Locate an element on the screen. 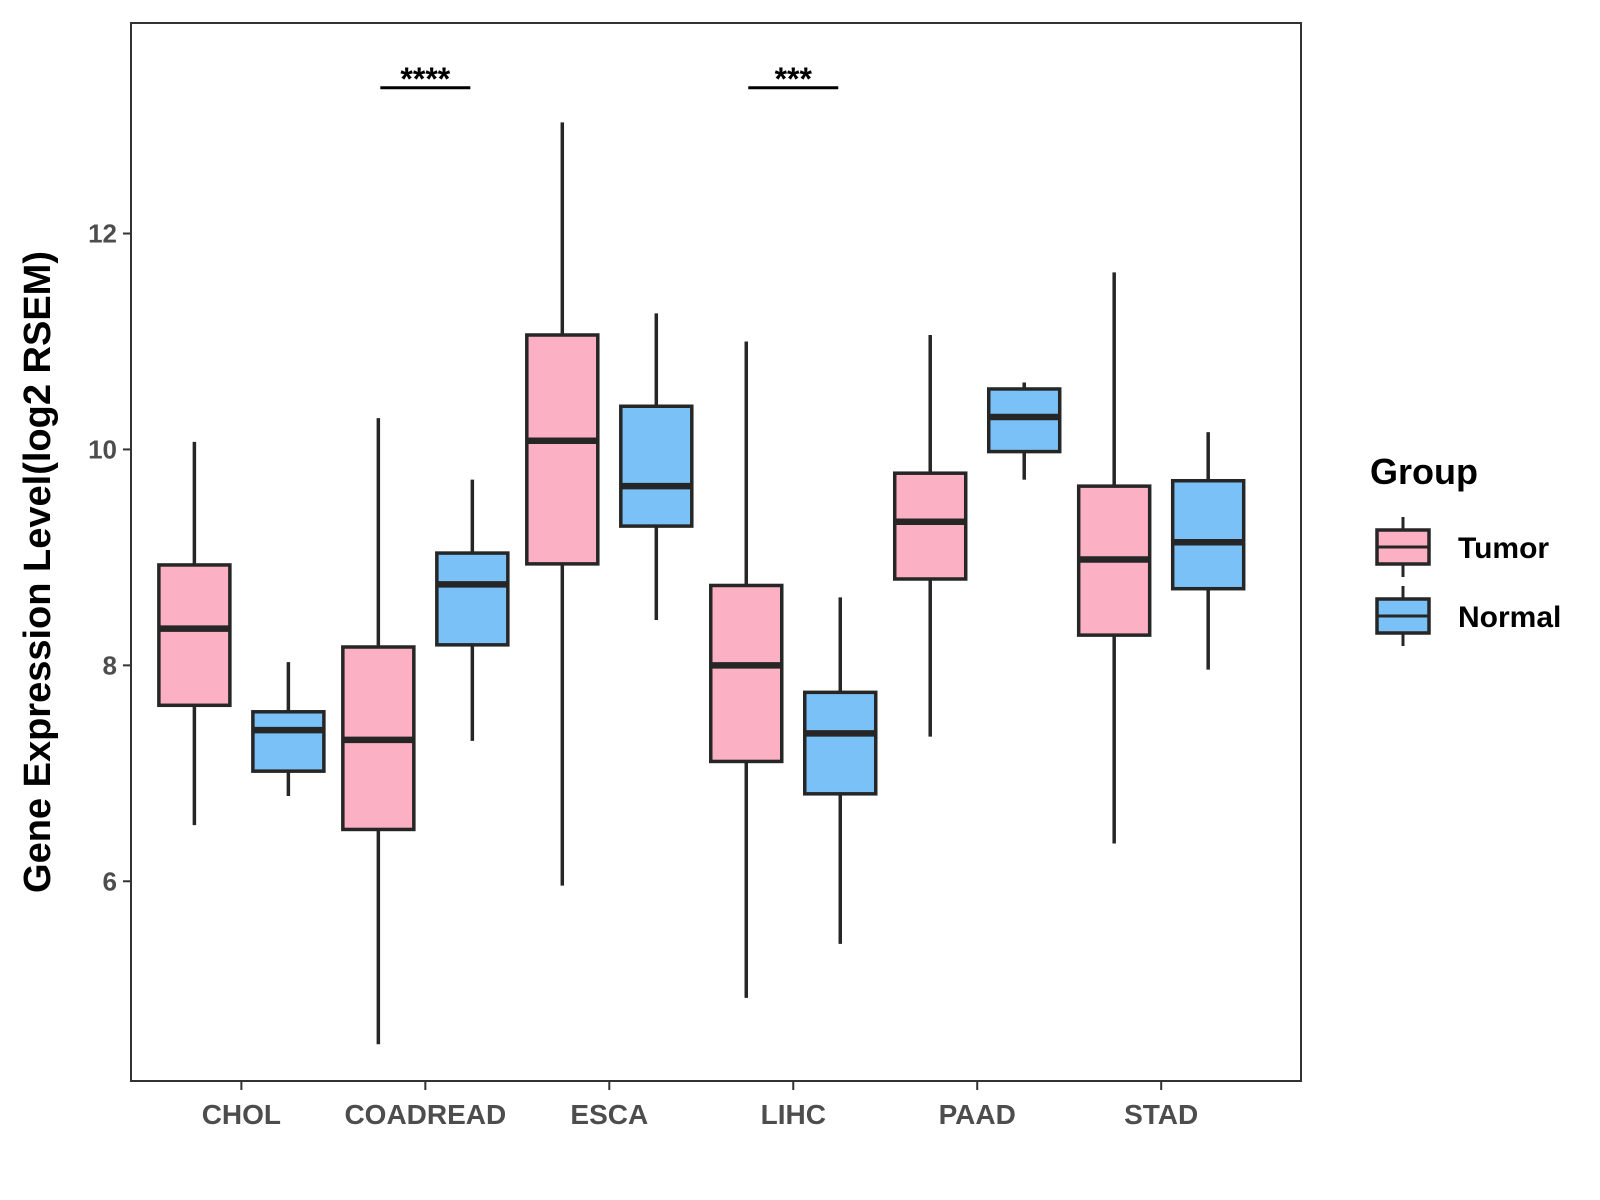 The width and height of the screenshot is (1600, 1200). y-axis-title: Gene Expression Level(log2 RSEM) is located at coordinates (38, 572).